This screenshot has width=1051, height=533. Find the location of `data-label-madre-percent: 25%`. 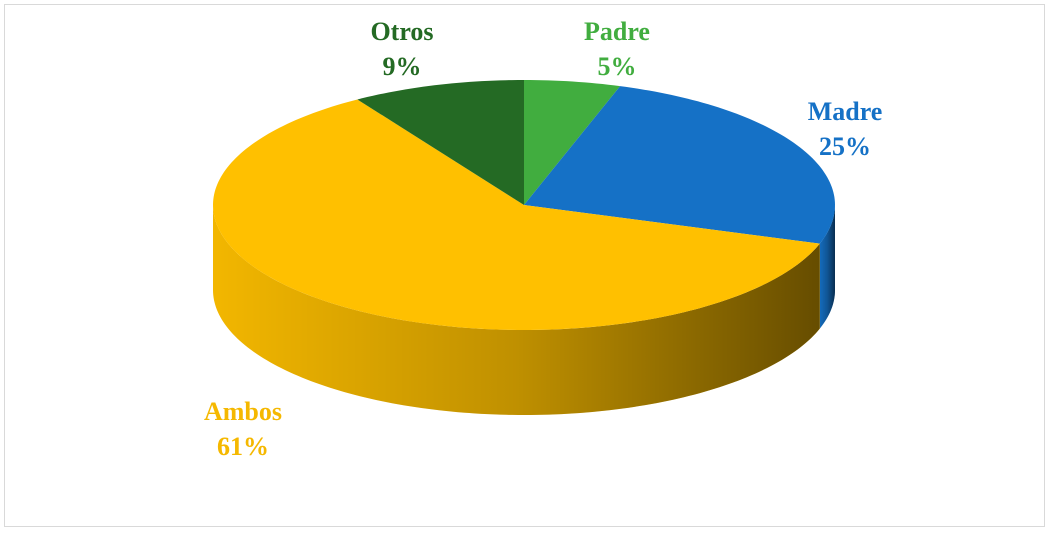

data-label-madre-percent: 25% is located at coordinates (845, 146).